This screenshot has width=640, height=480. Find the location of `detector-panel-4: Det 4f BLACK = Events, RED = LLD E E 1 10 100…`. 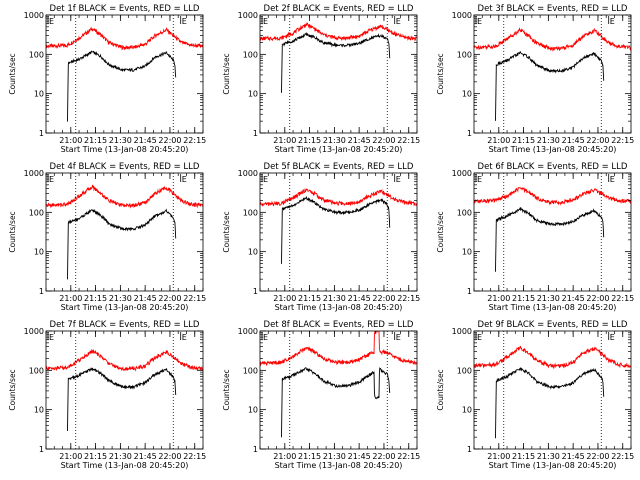

detector-panel-4: Det 4f BLACK = Events, RED = LLD E E 1 10 100… is located at coordinates (107, 237).